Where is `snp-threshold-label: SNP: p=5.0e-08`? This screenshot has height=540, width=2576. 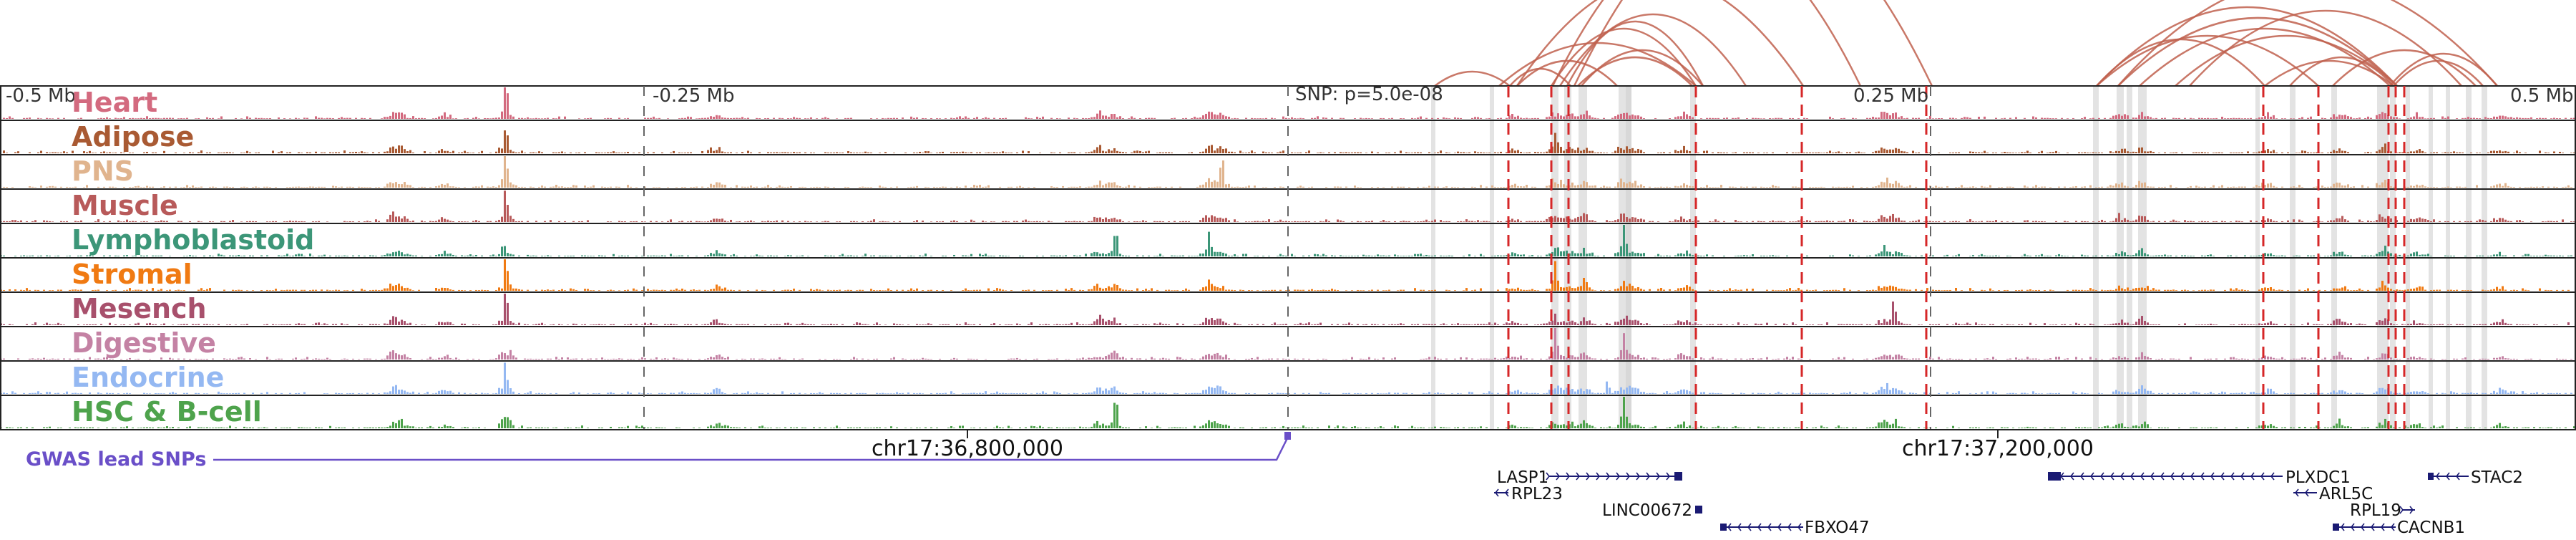 snp-threshold-label: SNP: p=5.0e-08 is located at coordinates (1369, 95).